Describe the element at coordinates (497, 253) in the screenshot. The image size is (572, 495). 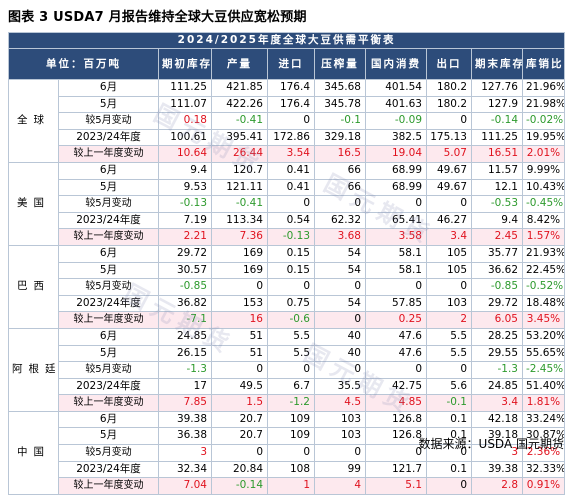
I see `table-cell: 35.77` at that location.